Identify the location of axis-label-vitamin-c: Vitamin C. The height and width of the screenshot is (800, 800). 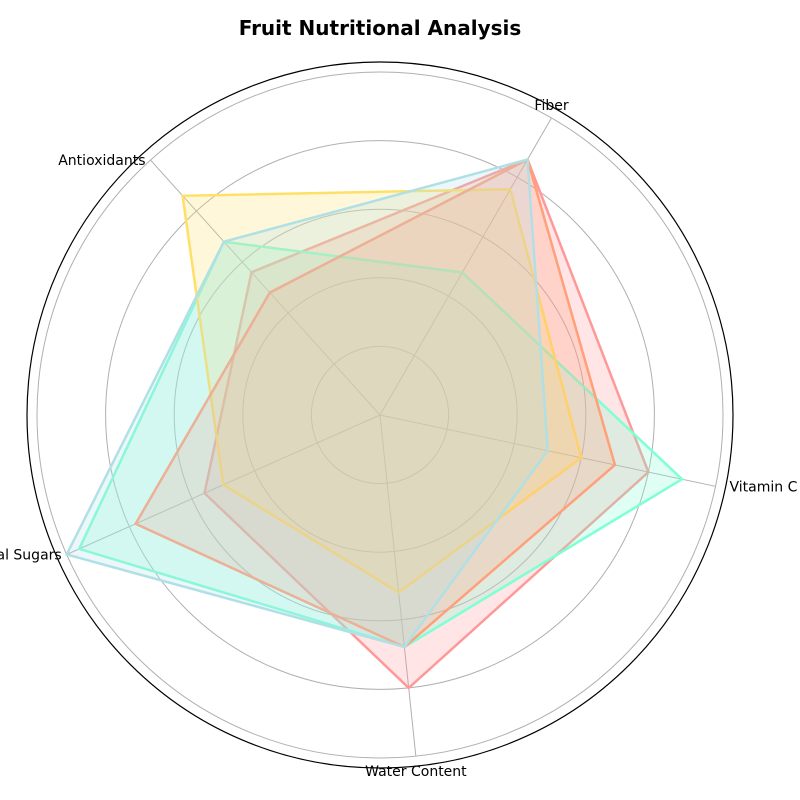
(764, 487).